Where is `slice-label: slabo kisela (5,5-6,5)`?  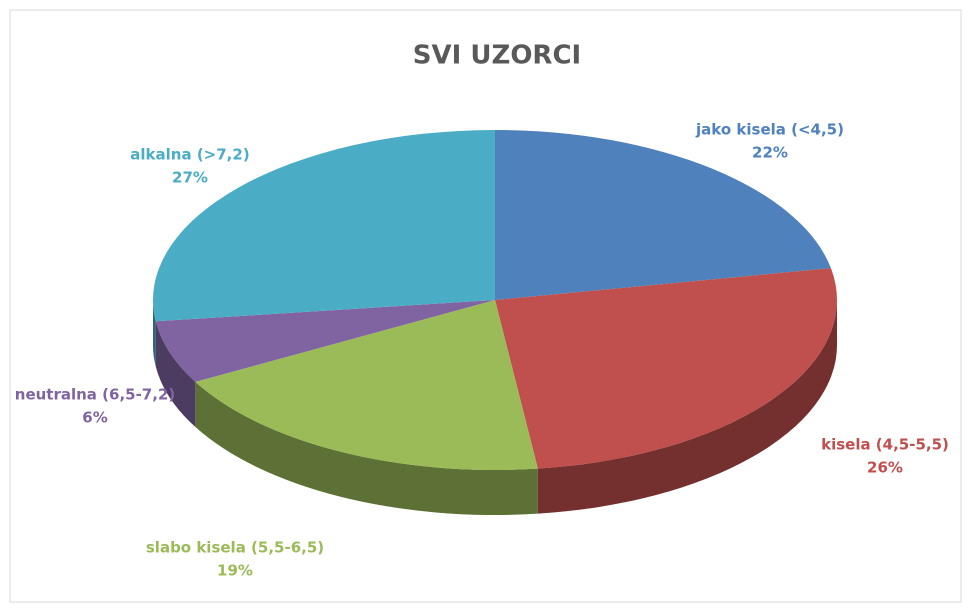 slice-label: slabo kisela (5,5-6,5) is located at coordinates (235, 548).